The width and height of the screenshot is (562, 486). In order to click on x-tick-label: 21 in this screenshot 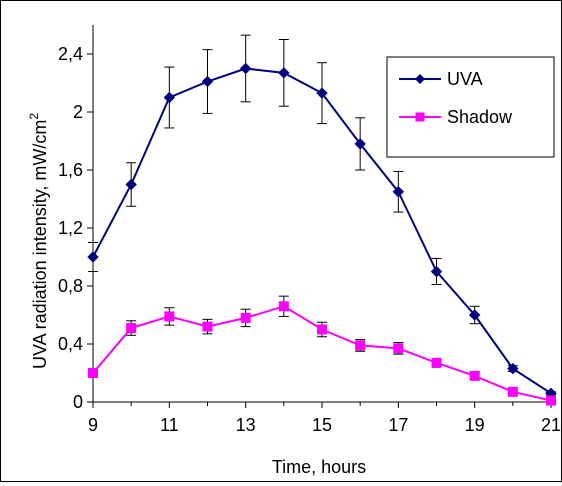, I will do `click(551, 425)`.